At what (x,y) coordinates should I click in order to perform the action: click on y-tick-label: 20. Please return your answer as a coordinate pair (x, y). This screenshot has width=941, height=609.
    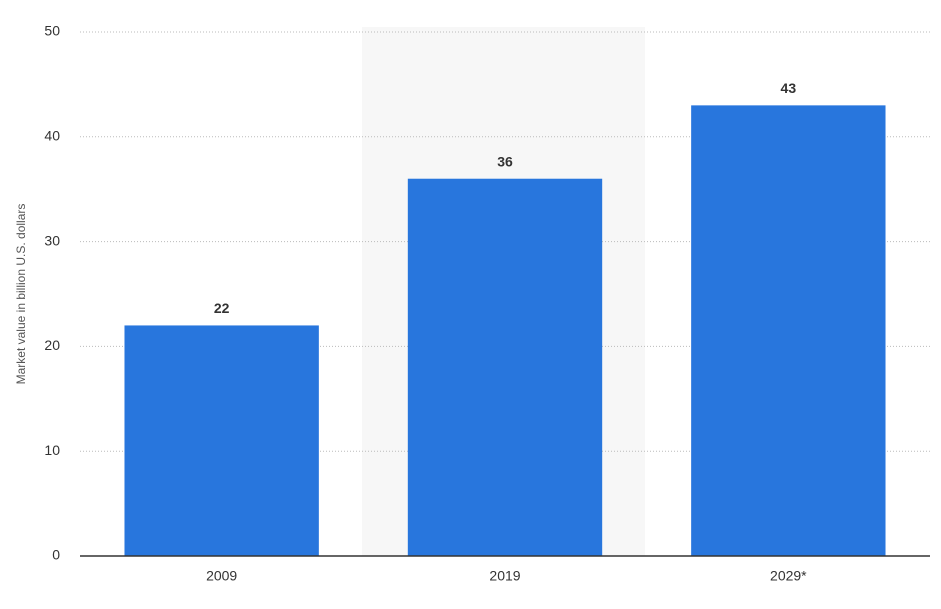
    Looking at the image, I should click on (52, 345).